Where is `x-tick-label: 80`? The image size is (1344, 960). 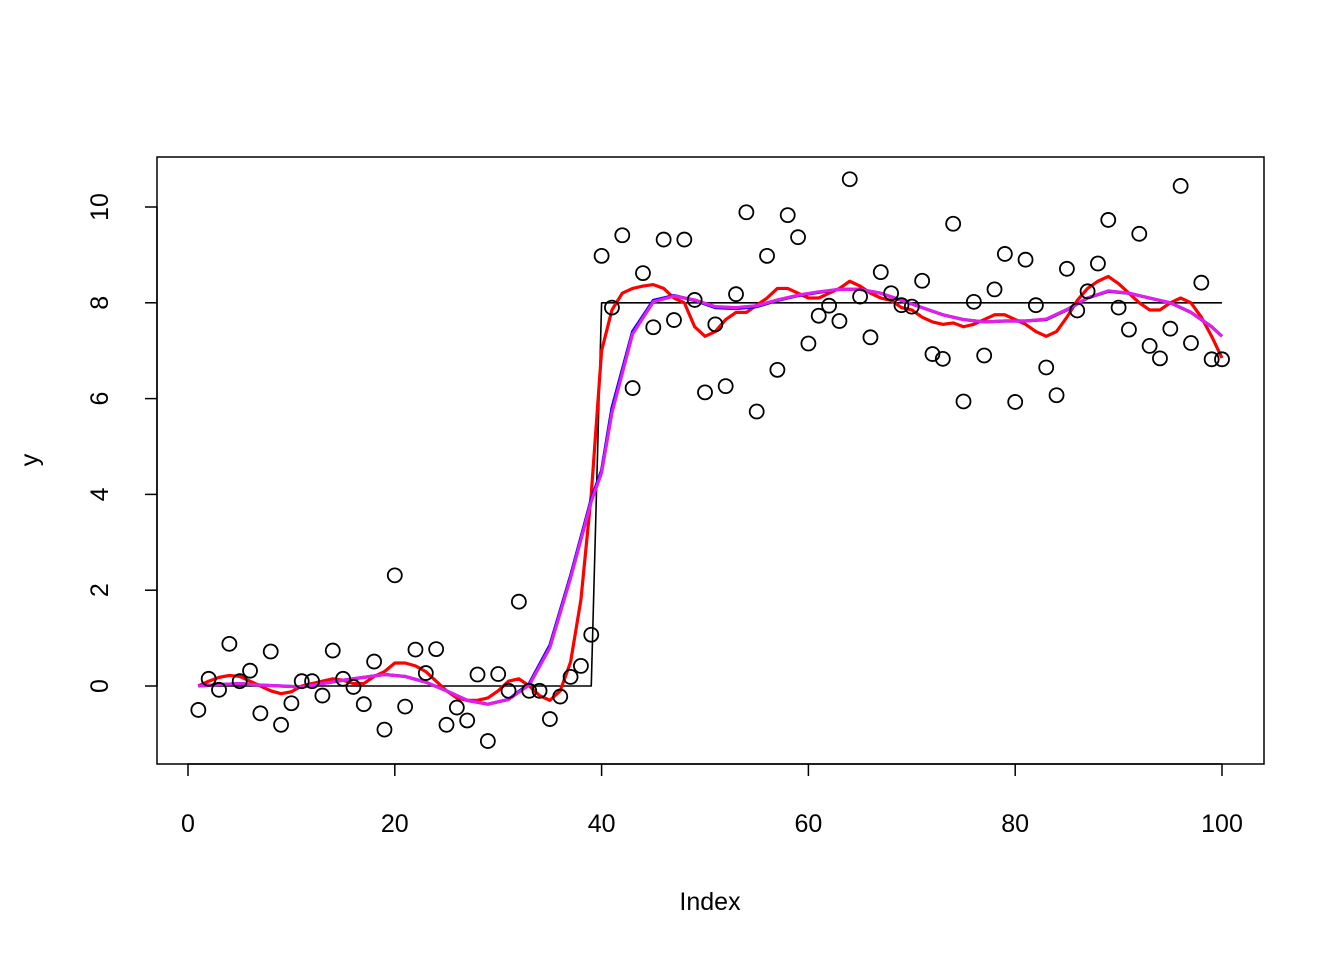 x-tick-label: 80 is located at coordinates (1015, 824).